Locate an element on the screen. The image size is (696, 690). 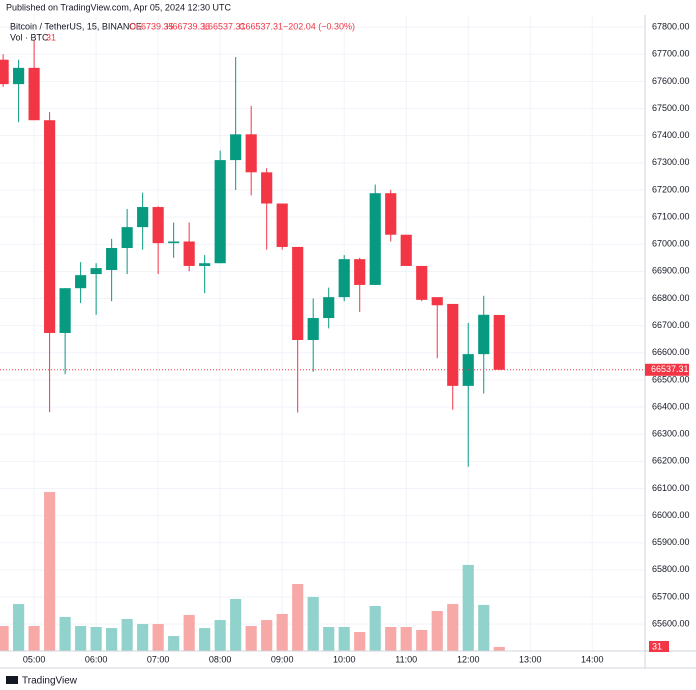
x-tick-label: 08:00 is located at coordinates (220, 659).